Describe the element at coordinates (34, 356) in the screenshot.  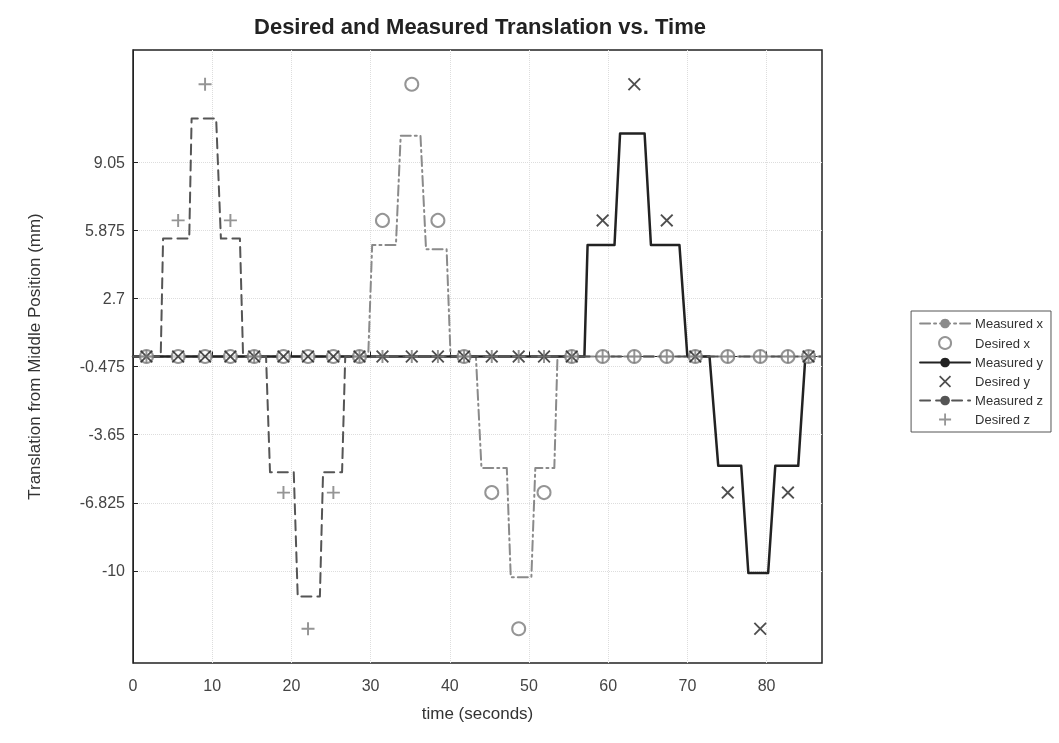
I see `y-axis-title: Translation from Middle Position (mm)` at that location.